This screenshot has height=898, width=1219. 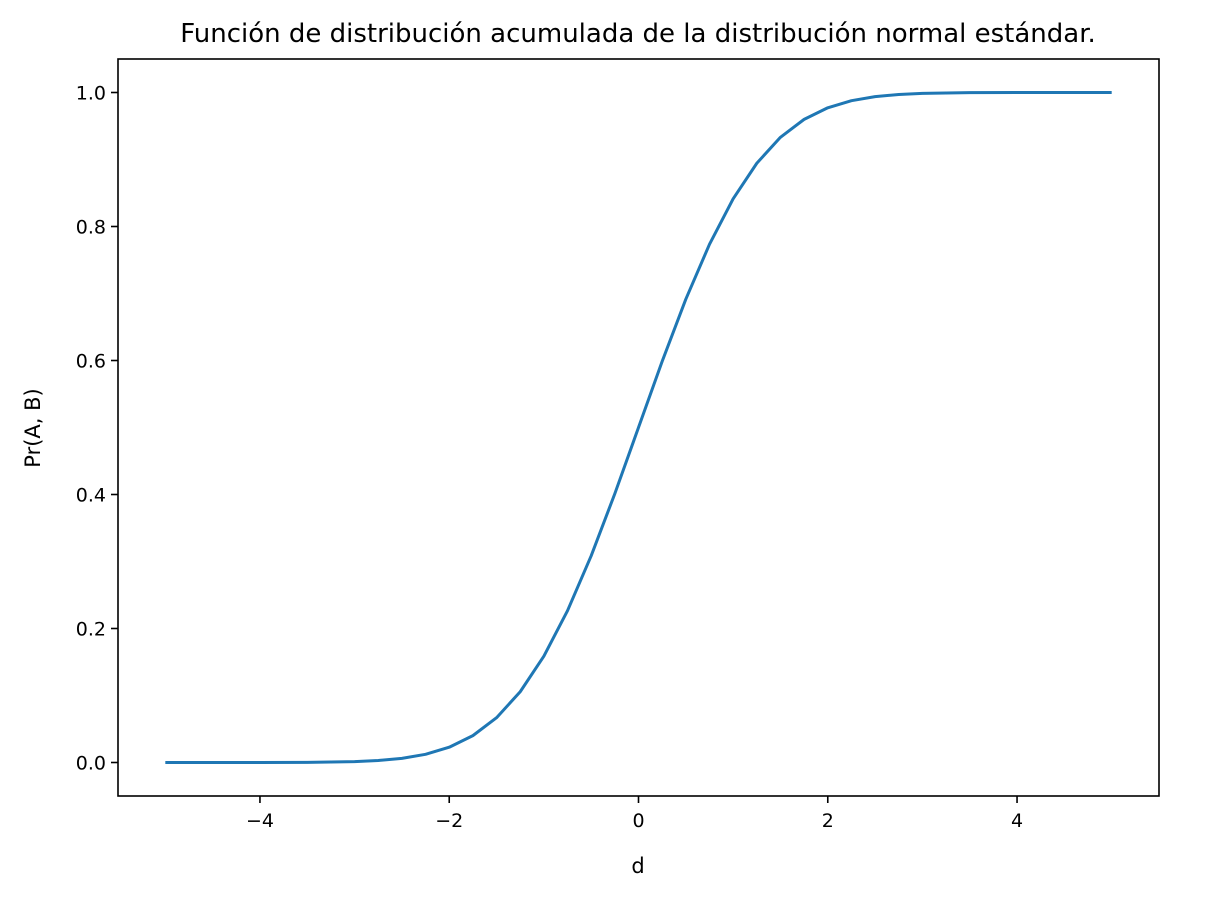 I want to click on x-axis: −4 −2 0 2 4, so click(x=634, y=814).